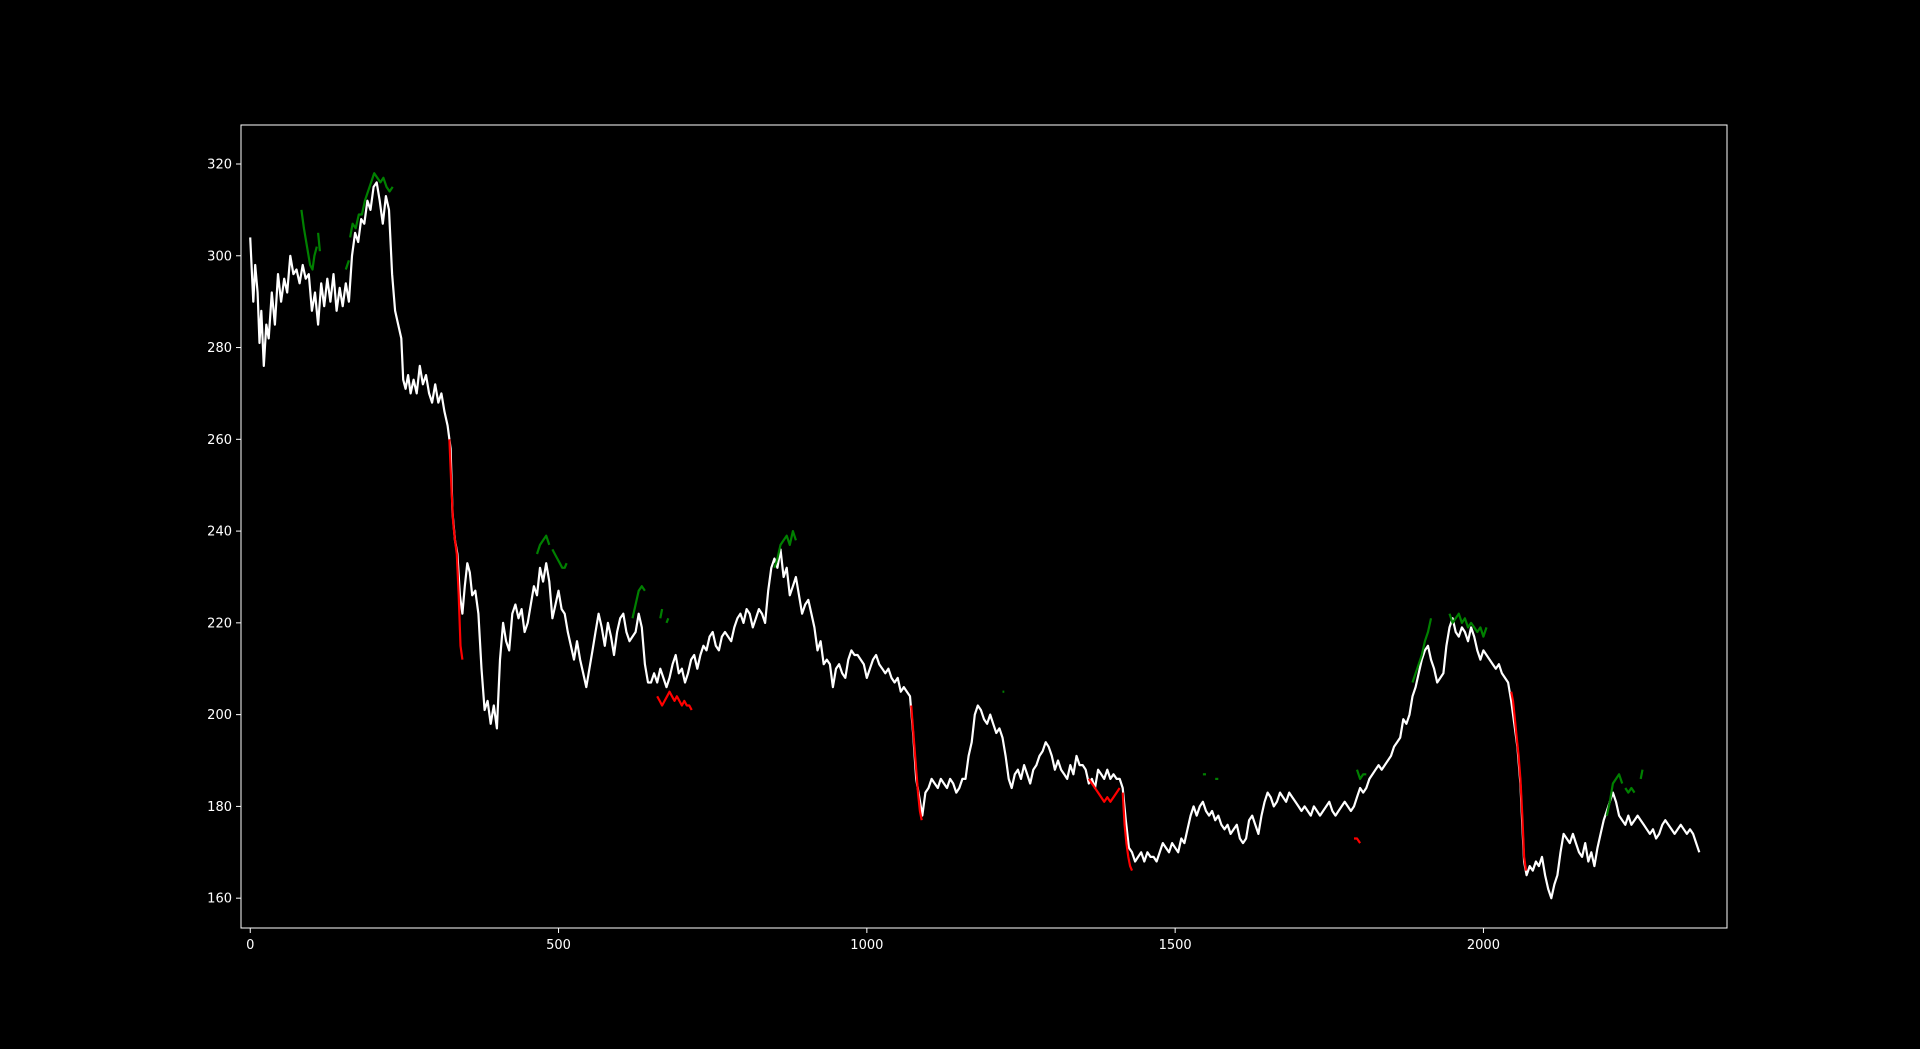  What do you see at coordinates (1175, 945) in the screenshot?
I see `x-tick-label: 1500` at bounding box center [1175, 945].